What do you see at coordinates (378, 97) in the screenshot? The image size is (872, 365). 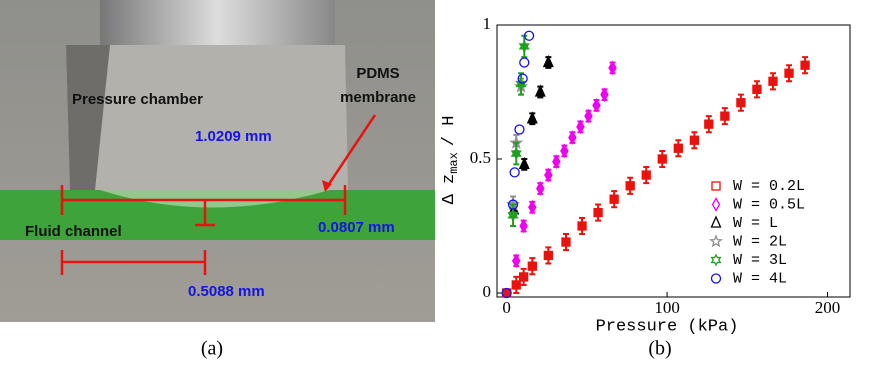 I see `membrane-label: membrane` at bounding box center [378, 97].